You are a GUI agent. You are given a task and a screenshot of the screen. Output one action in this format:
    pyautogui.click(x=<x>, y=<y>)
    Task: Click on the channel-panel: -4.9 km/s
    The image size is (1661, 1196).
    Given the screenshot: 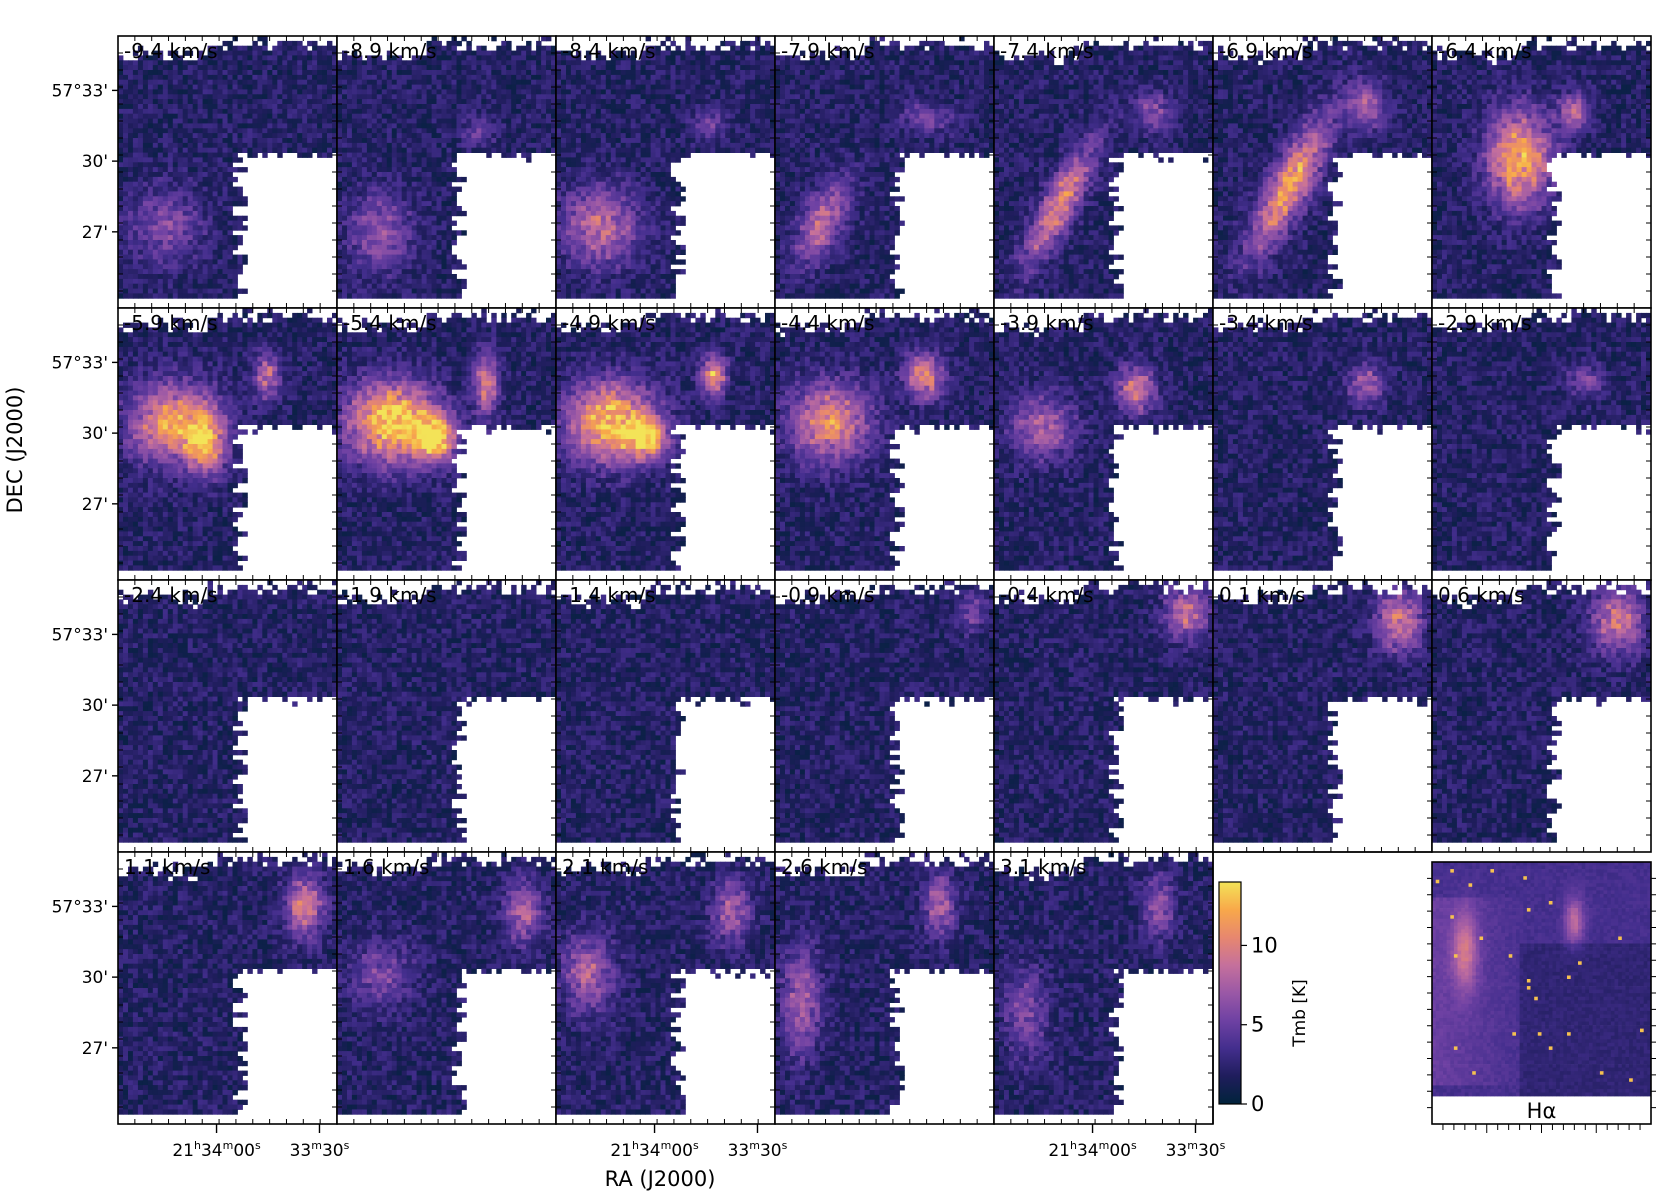 What is the action you would take?
    pyautogui.click(x=665, y=444)
    